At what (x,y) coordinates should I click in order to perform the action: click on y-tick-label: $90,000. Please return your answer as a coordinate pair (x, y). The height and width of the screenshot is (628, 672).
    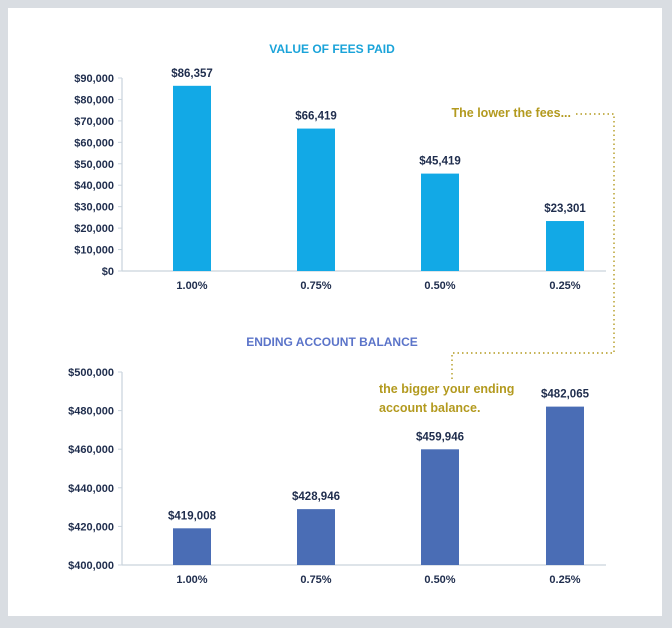
    Looking at the image, I should click on (94, 79).